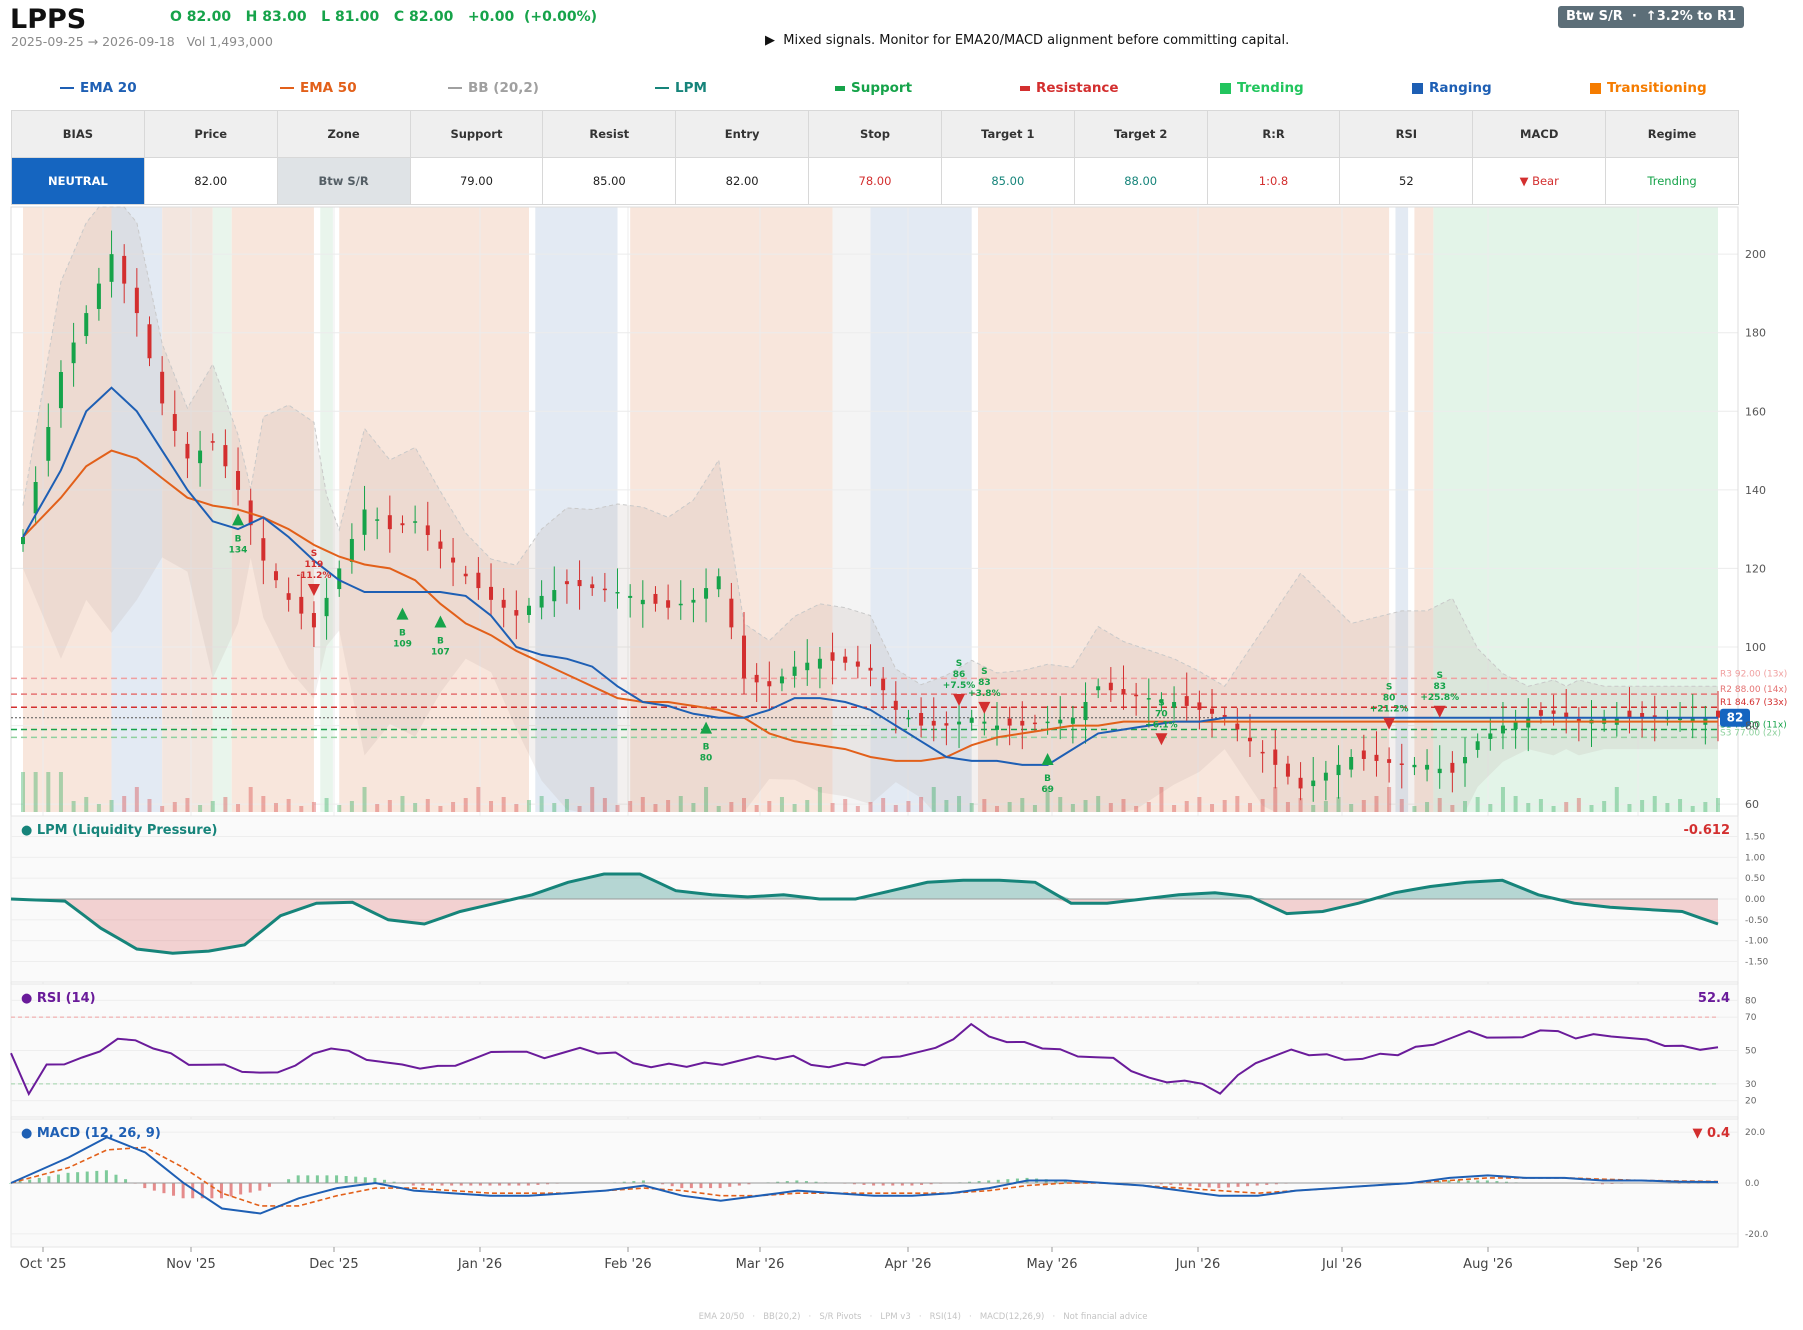 This screenshot has width=1803, height=1330. Describe the element at coordinates (1714, 998) in the screenshot. I see `panel-value: 52.4` at that location.